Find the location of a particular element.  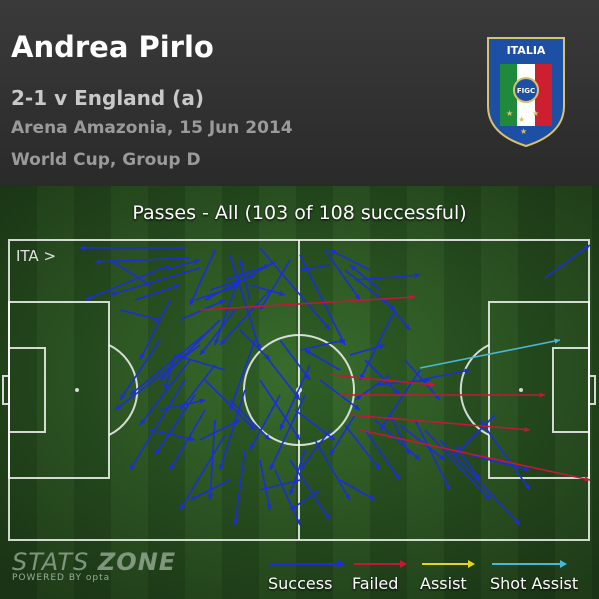

legend-failed-arrow-icon is located at coordinates (380, 564).